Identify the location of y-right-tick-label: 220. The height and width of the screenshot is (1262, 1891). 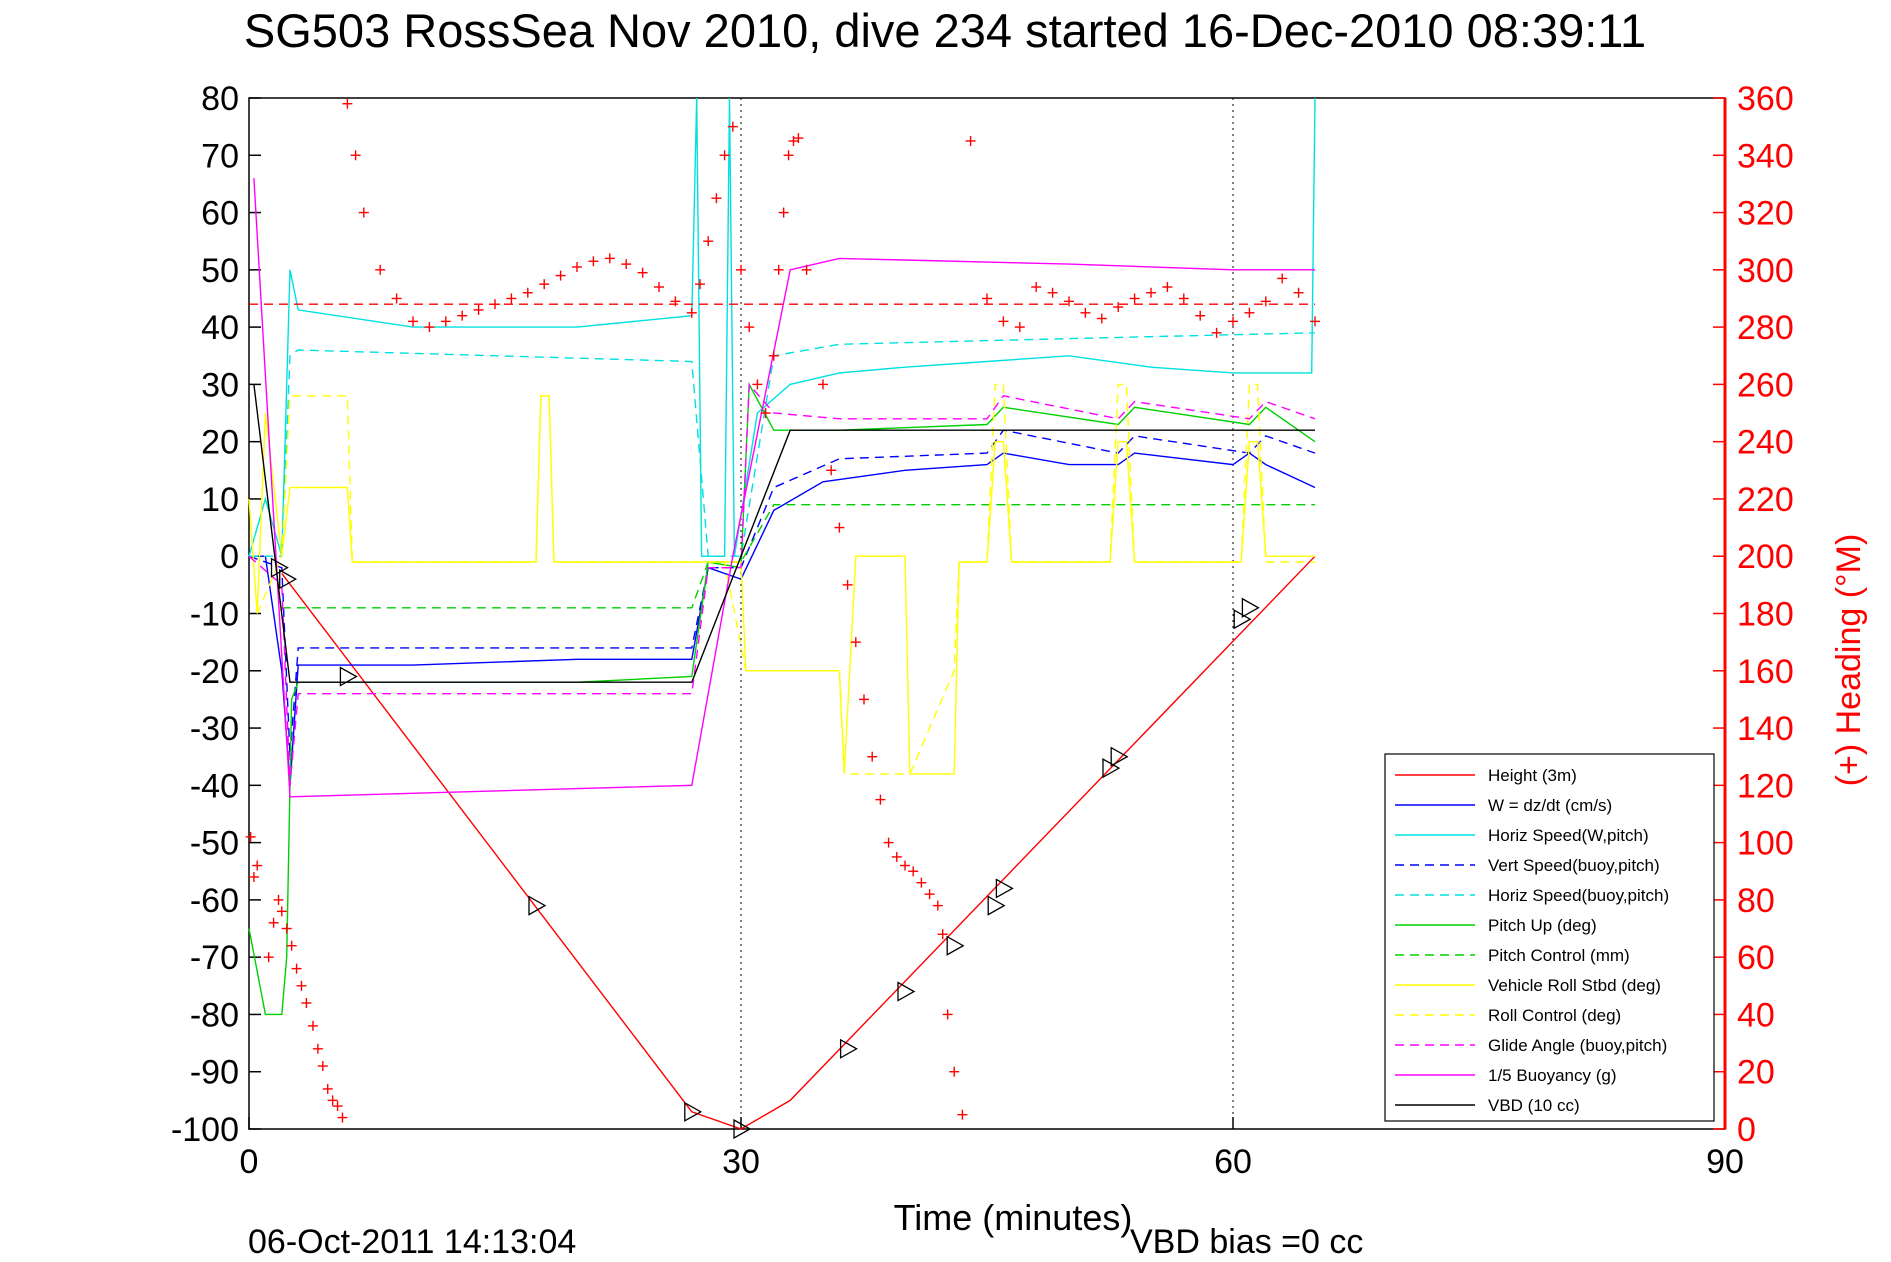
(1765, 500).